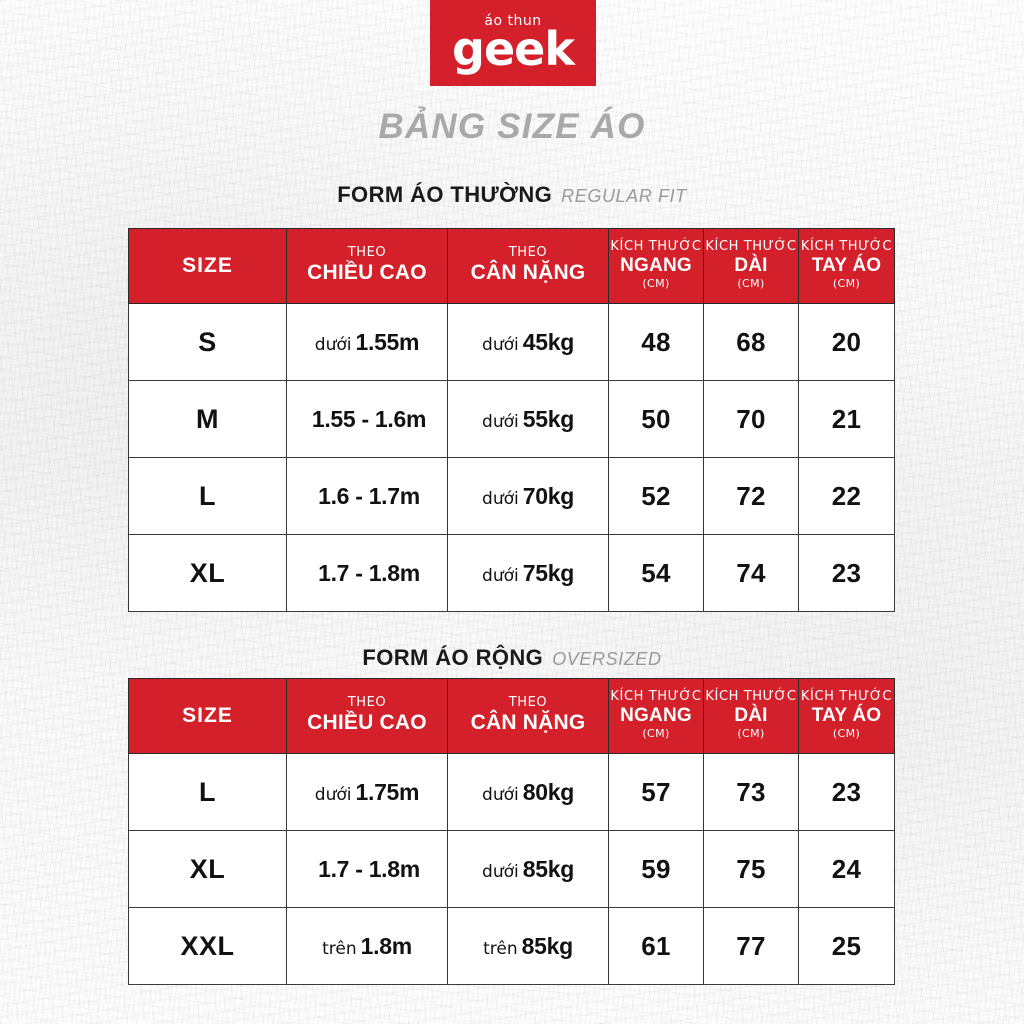 The height and width of the screenshot is (1024, 1024). What do you see at coordinates (528, 342) in the screenshot?
I see `cell-weight: dưới 45kg` at bounding box center [528, 342].